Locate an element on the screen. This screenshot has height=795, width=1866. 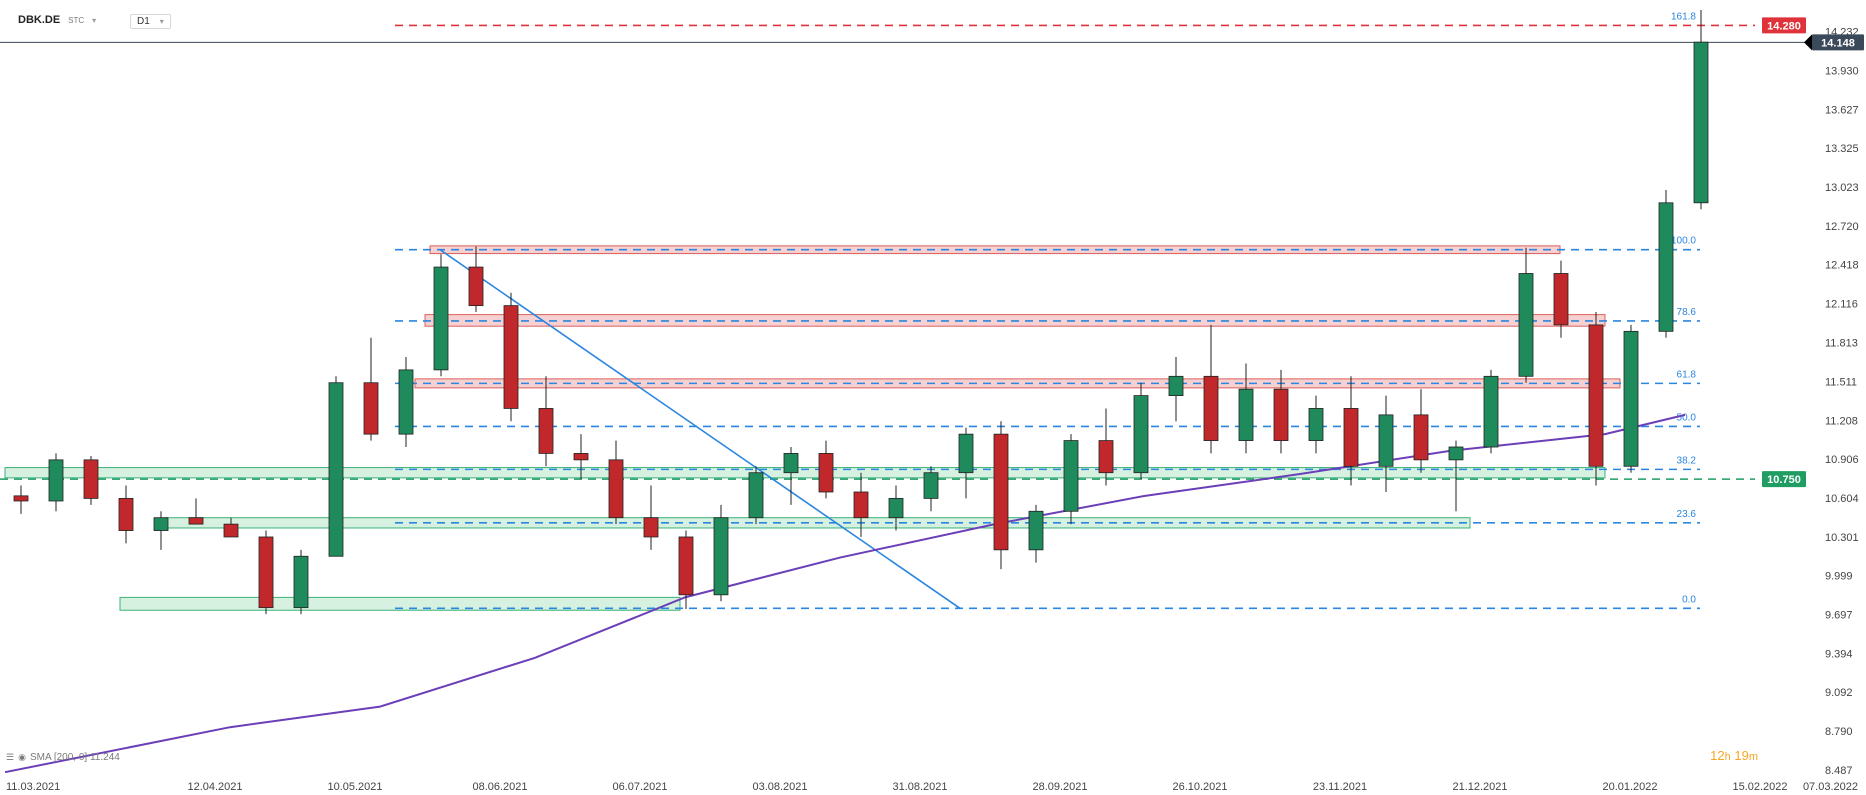
eye-icon: ◉ is located at coordinates (22, 757).